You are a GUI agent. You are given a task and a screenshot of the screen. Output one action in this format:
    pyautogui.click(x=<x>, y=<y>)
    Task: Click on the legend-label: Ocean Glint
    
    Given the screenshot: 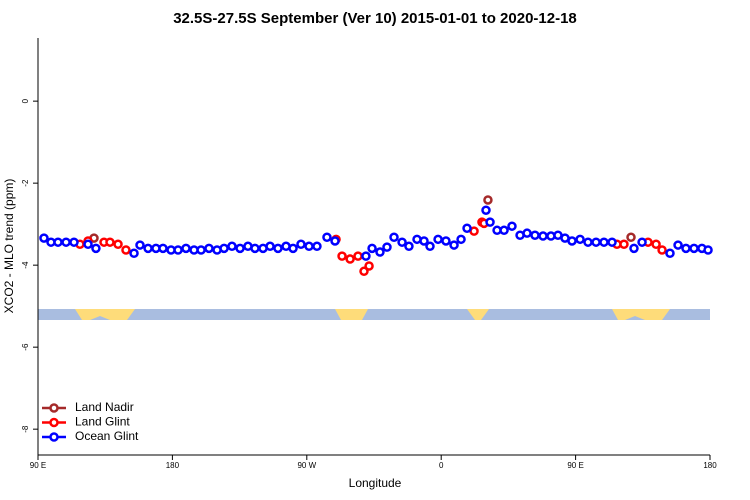 What is the action you would take?
    pyautogui.click(x=107, y=436)
    